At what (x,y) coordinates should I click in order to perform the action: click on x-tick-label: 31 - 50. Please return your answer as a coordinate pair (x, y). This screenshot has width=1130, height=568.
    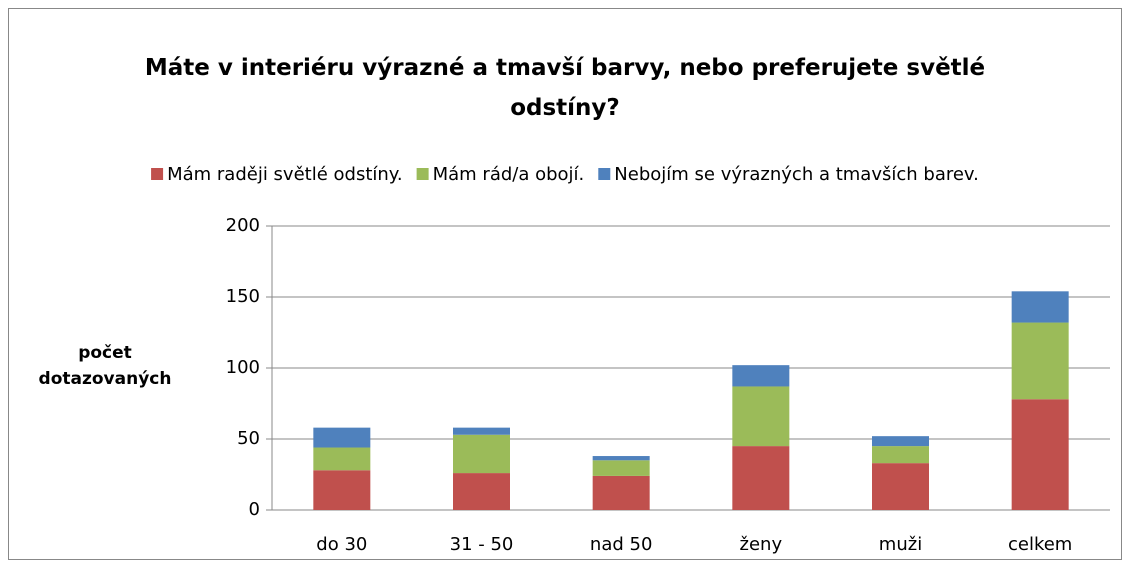
    Looking at the image, I should click on (482, 544).